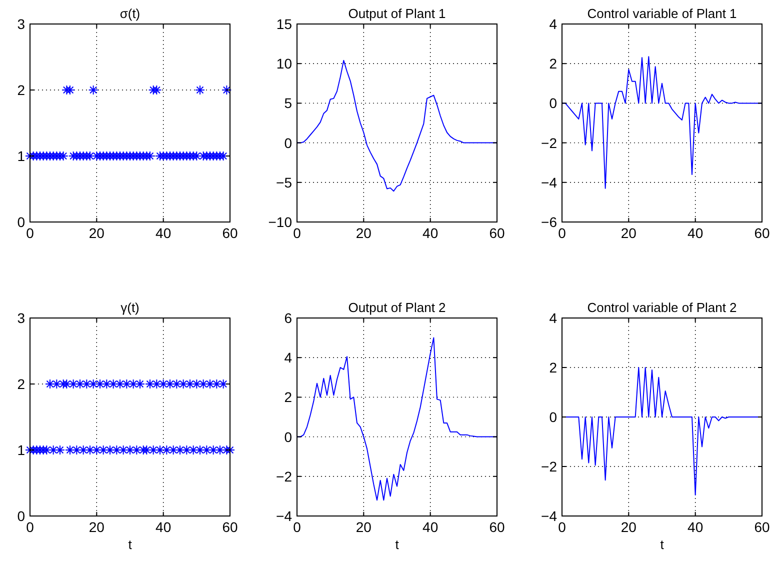 The width and height of the screenshot is (780, 573). Describe the element at coordinates (662, 307) in the screenshot. I see `chart-title: Control variable of Plant 2` at that location.